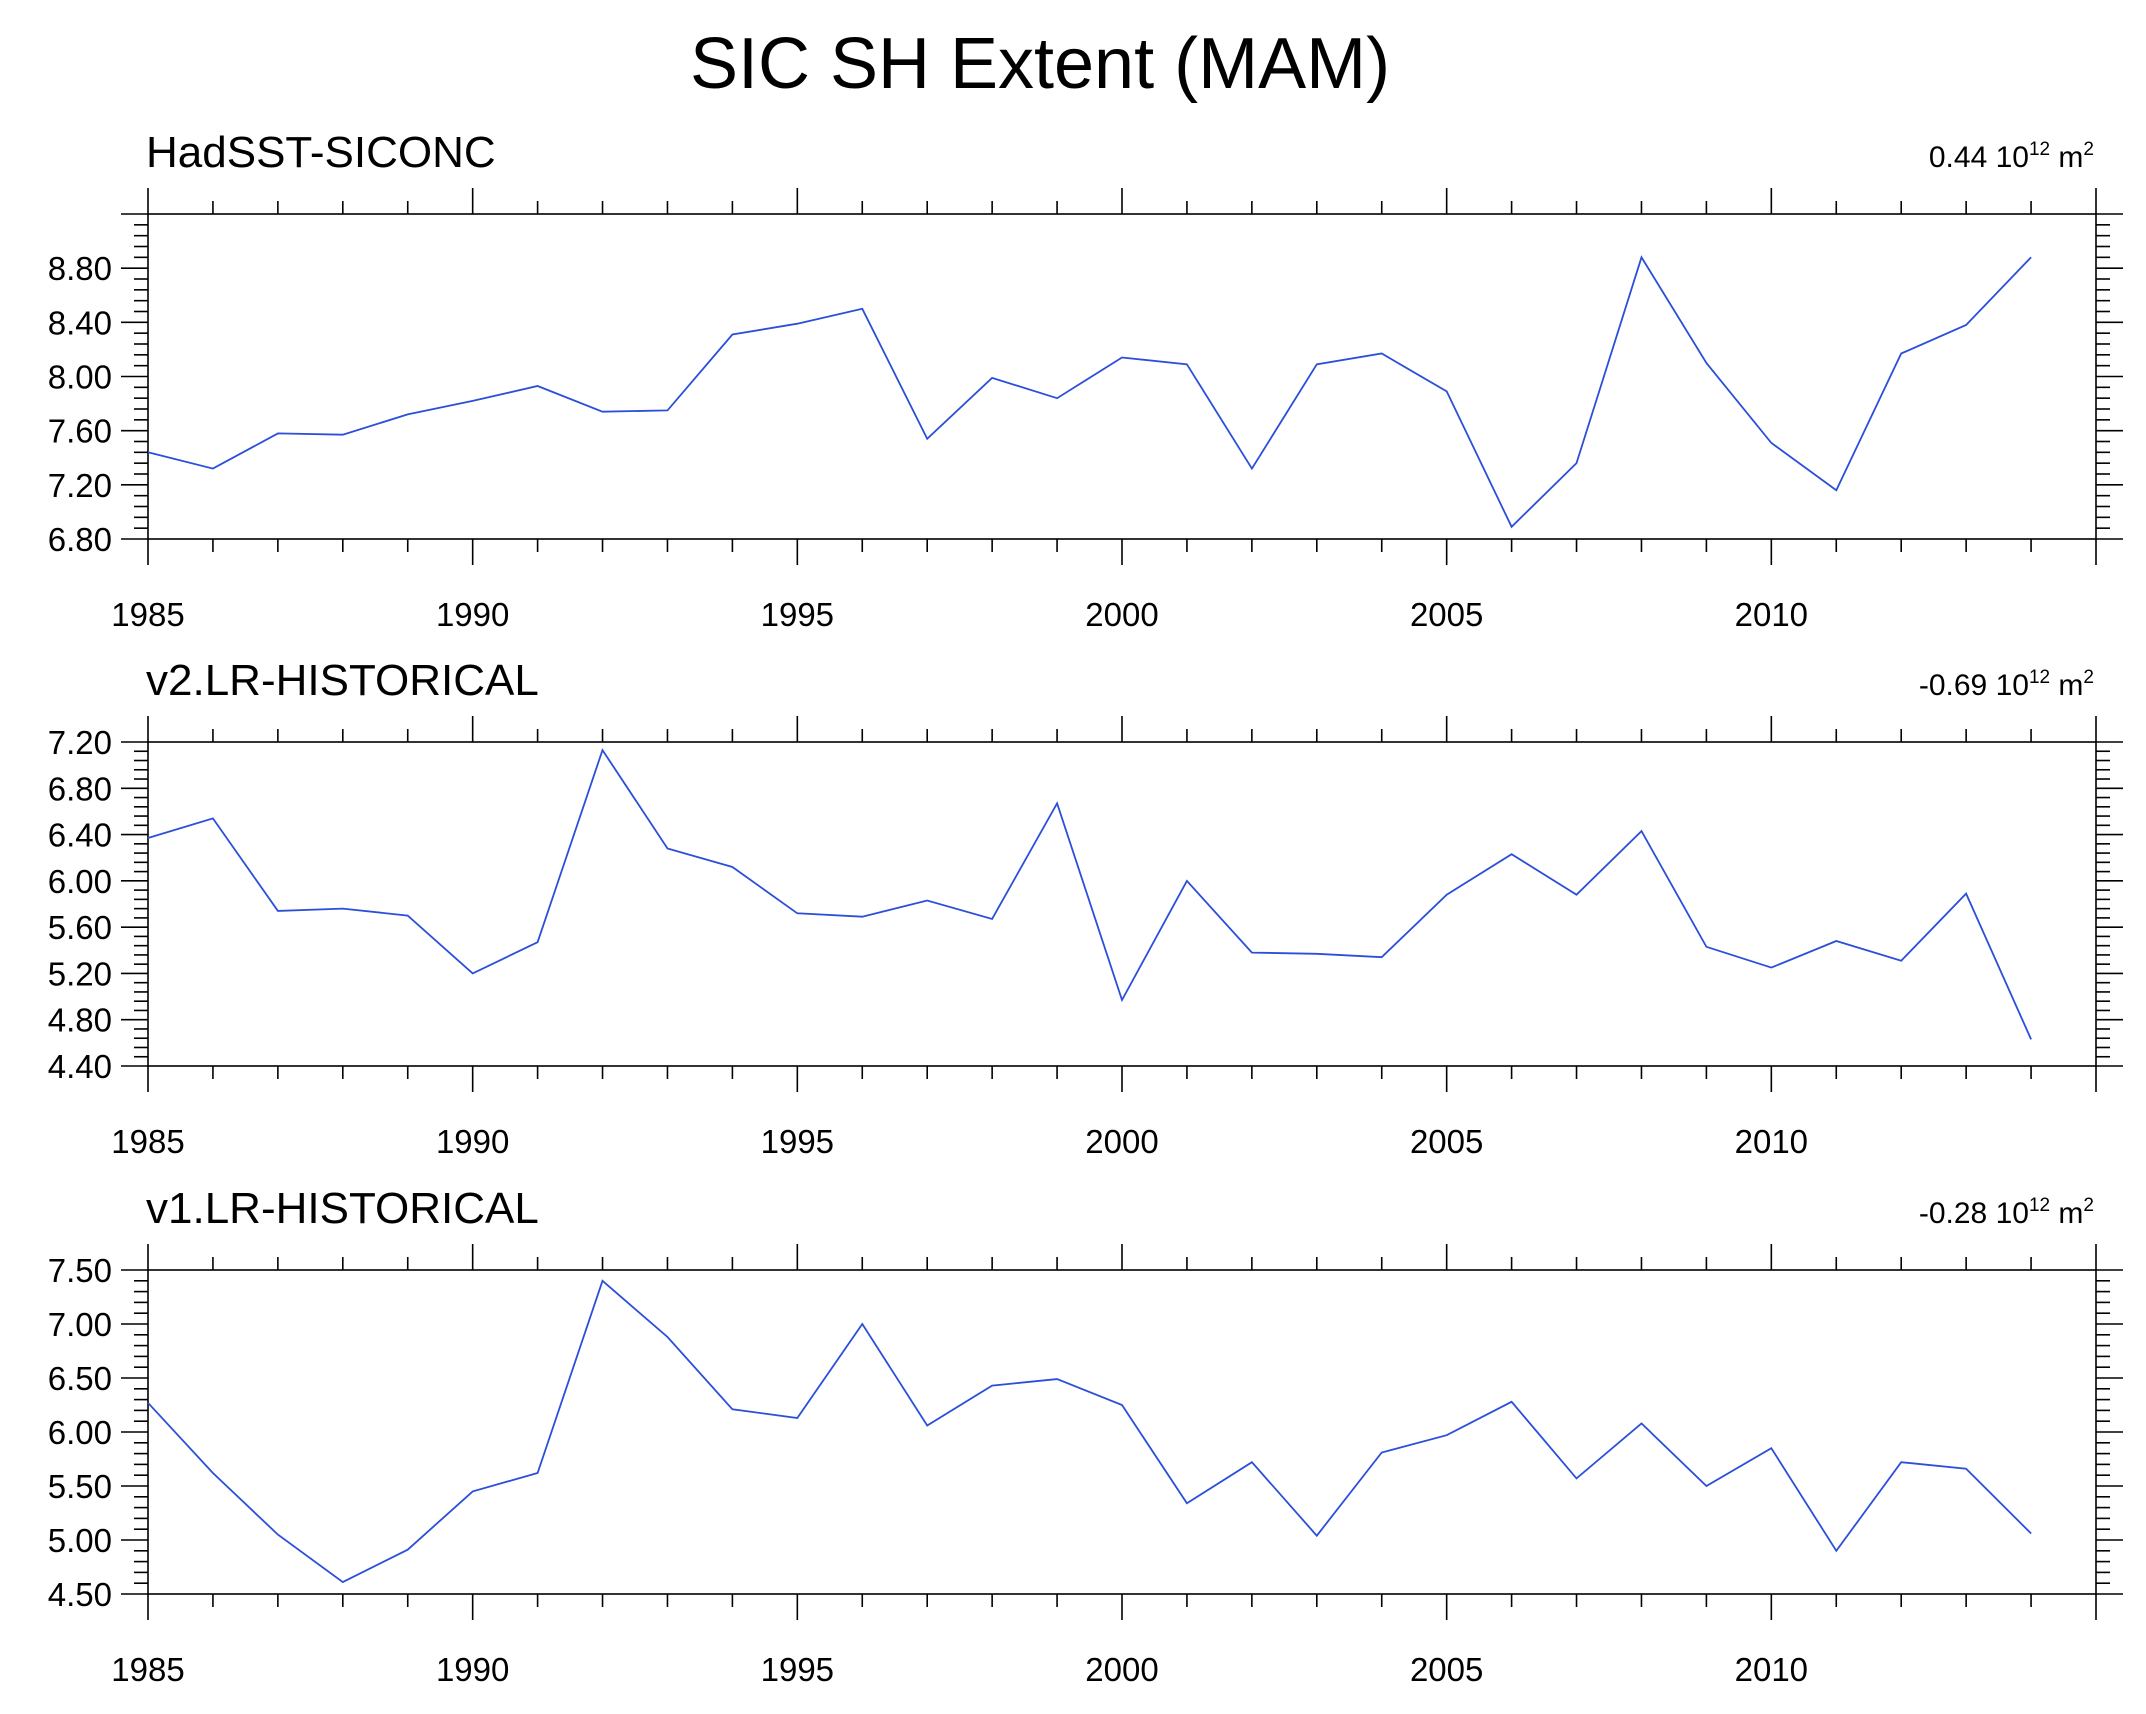  I want to click on y-tick-label: 5.50, so click(80, 1486).